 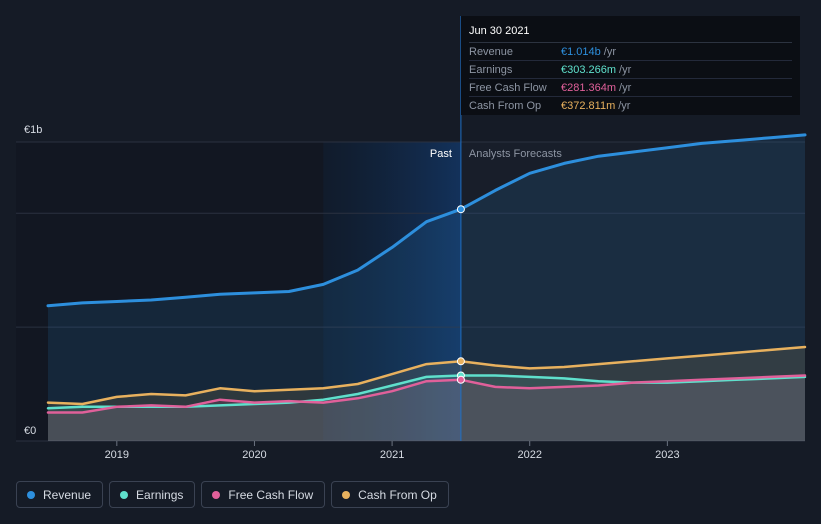 What do you see at coordinates (117, 455) in the screenshot?
I see `x-tick-label: 2019` at bounding box center [117, 455].